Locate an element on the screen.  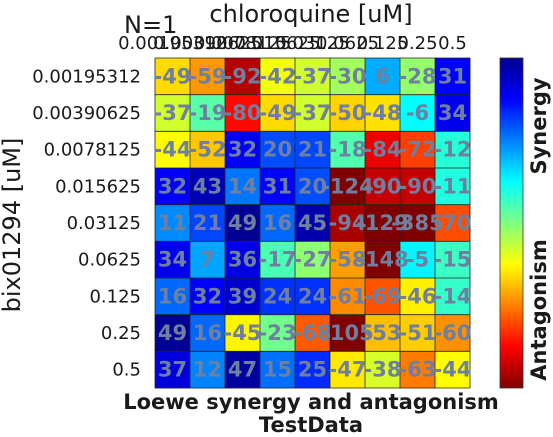
x-tick-label: 0.015625 is located at coordinates (278, 43).